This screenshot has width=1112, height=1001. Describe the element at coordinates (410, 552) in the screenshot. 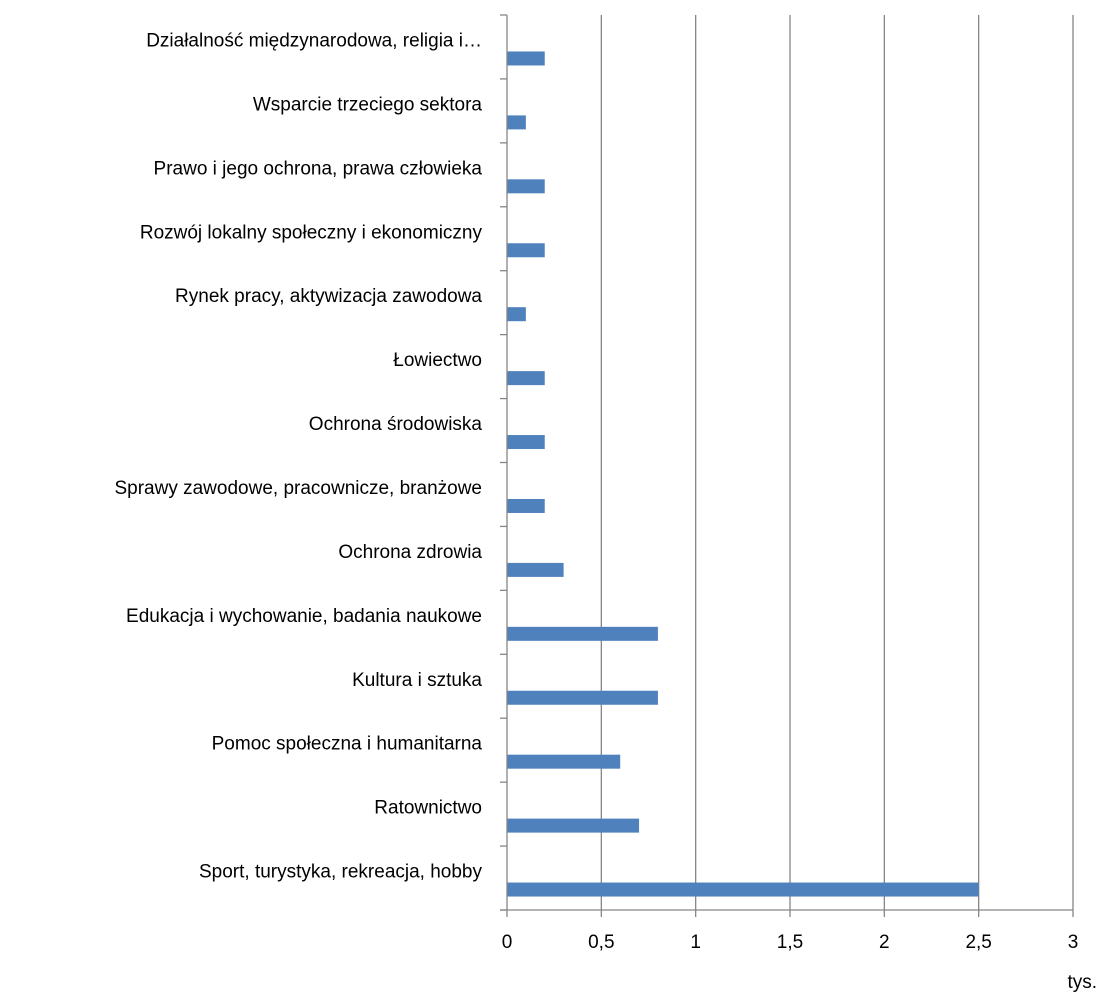

I see `category-label: Ochrona zdrowia` at that location.